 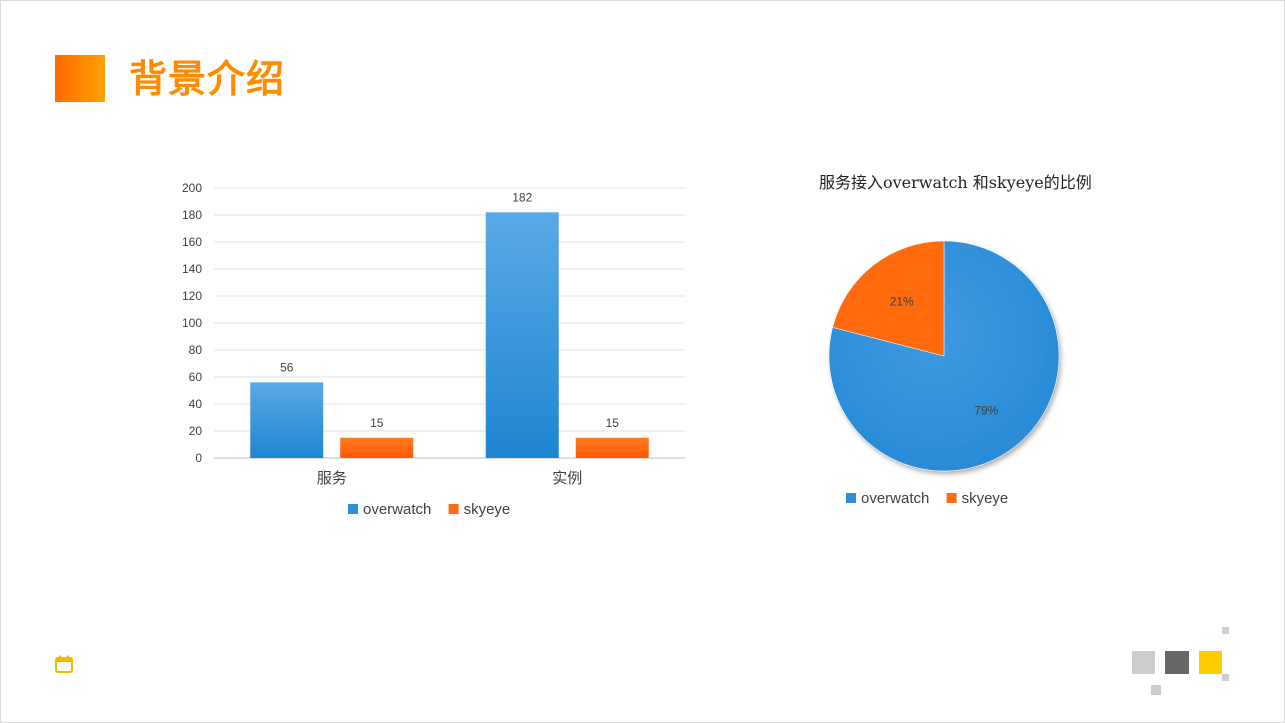 I want to click on pie-slice-overwatch, so click(x=944, y=356).